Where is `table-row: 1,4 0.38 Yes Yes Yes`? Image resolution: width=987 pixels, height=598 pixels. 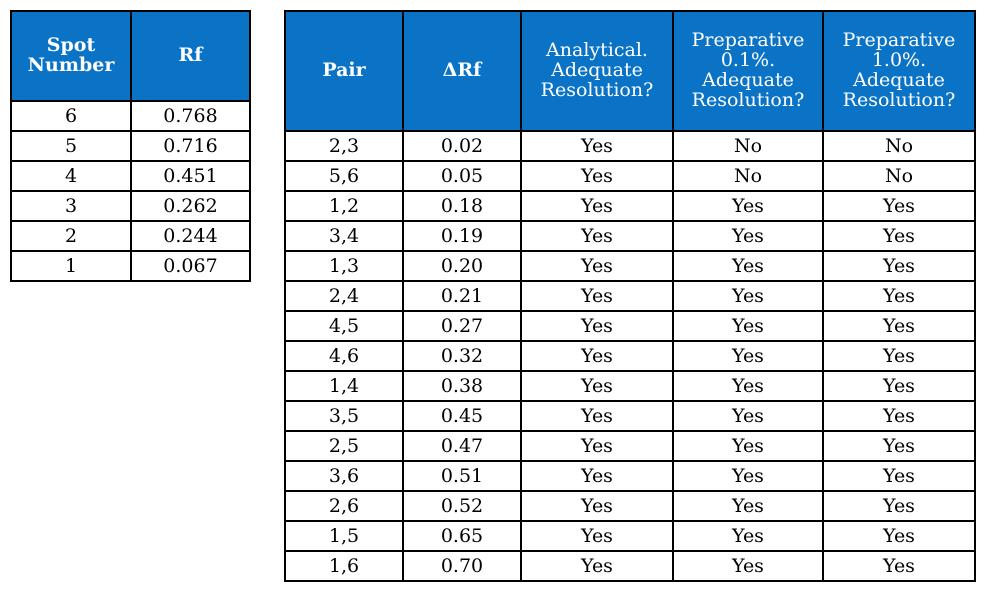 table-row: 1,4 0.38 Yes Yes Yes is located at coordinates (630, 386).